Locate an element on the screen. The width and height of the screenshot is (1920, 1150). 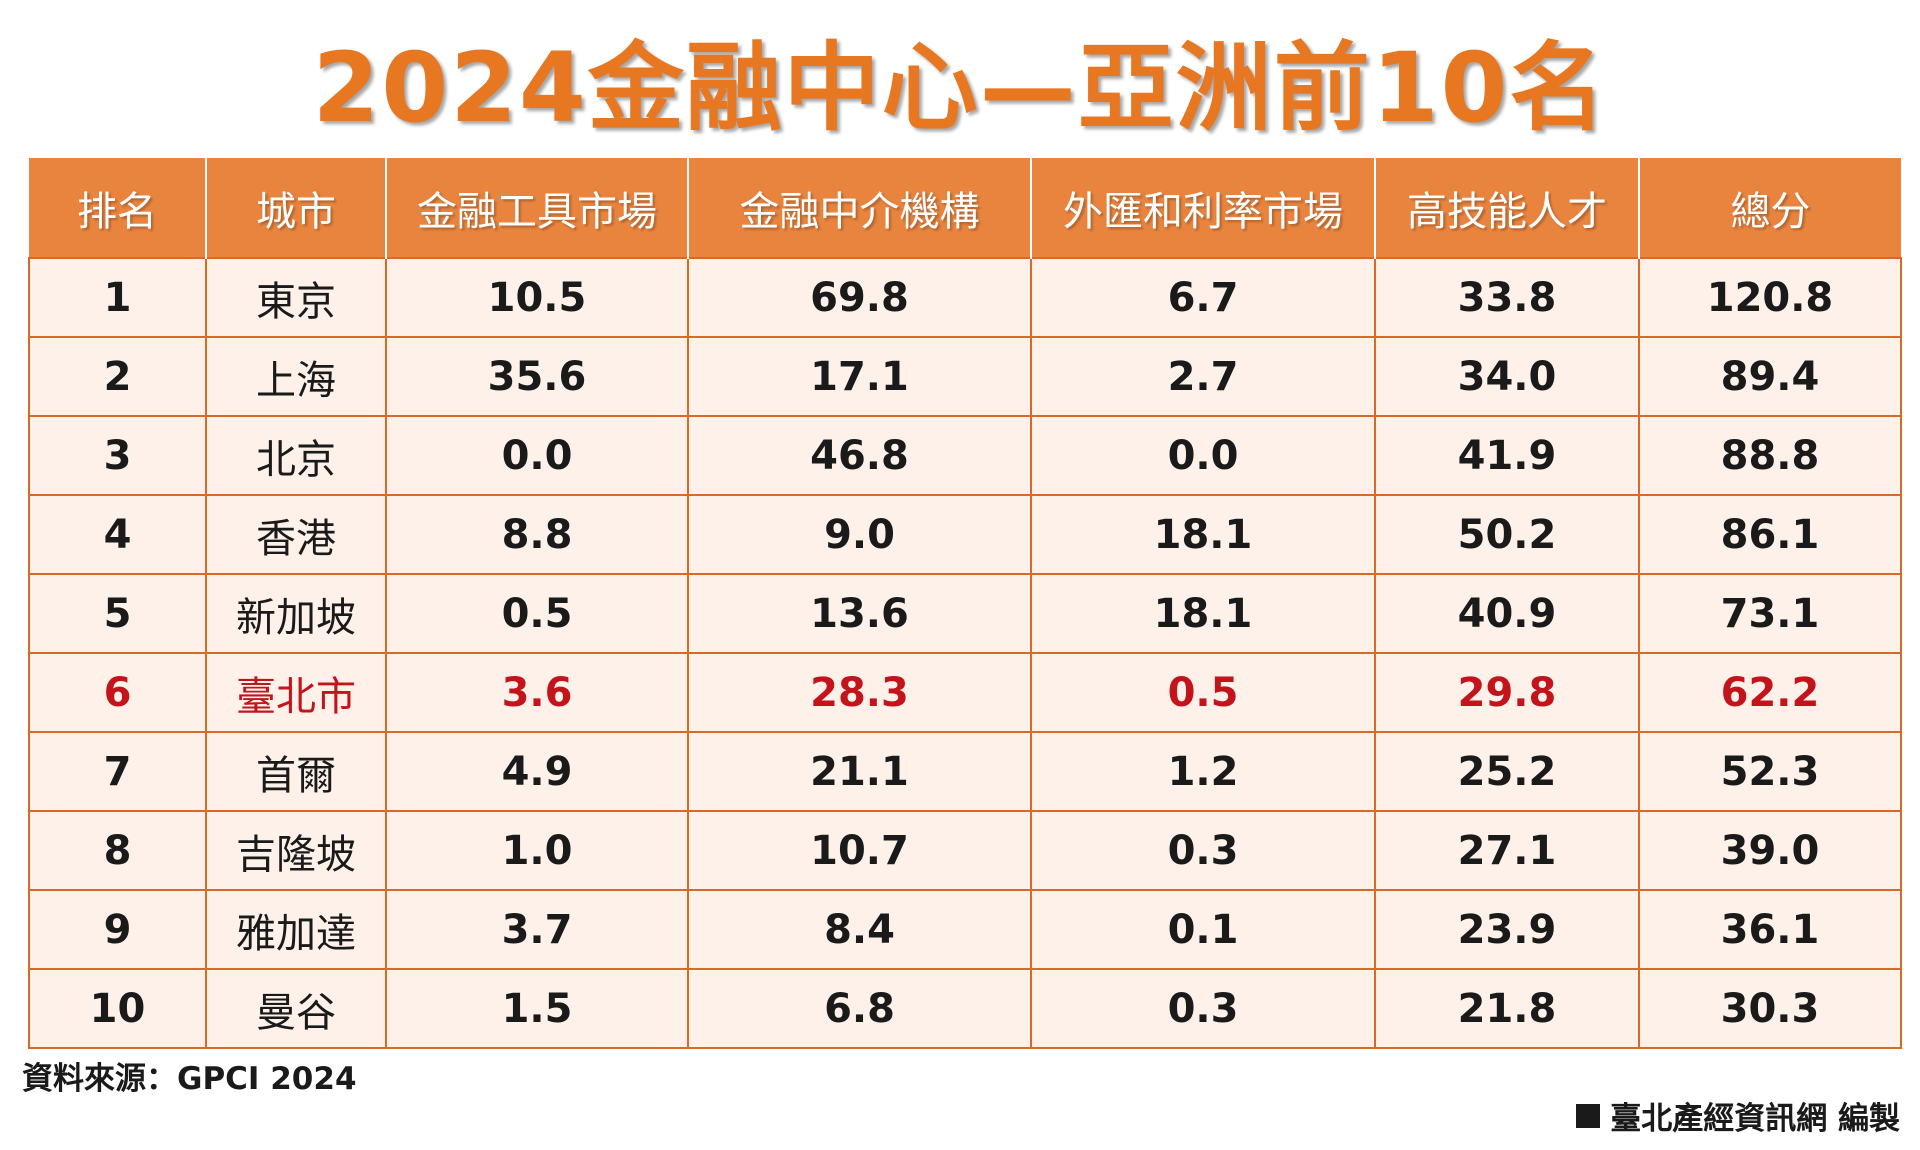
table-row: 10 曼谷 1.5 6.8 0.3 21.8 30.3 is located at coordinates (965, 1008).